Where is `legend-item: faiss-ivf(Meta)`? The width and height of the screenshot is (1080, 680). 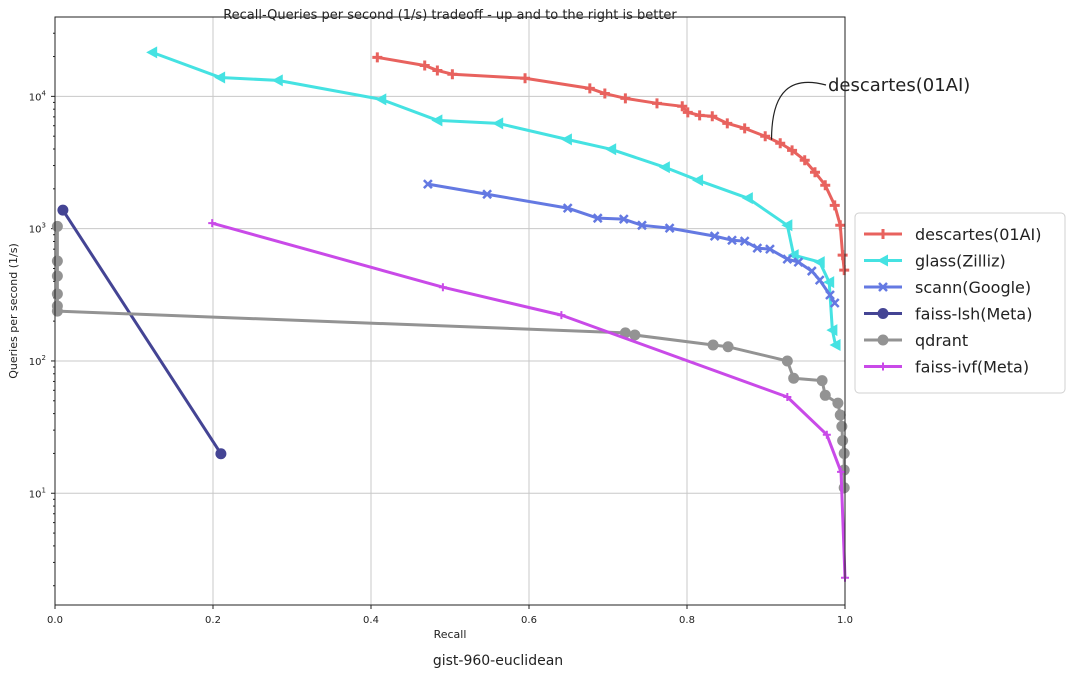
legend-item: faiss-ivf(Meta) is located at coordinates (946, 367).